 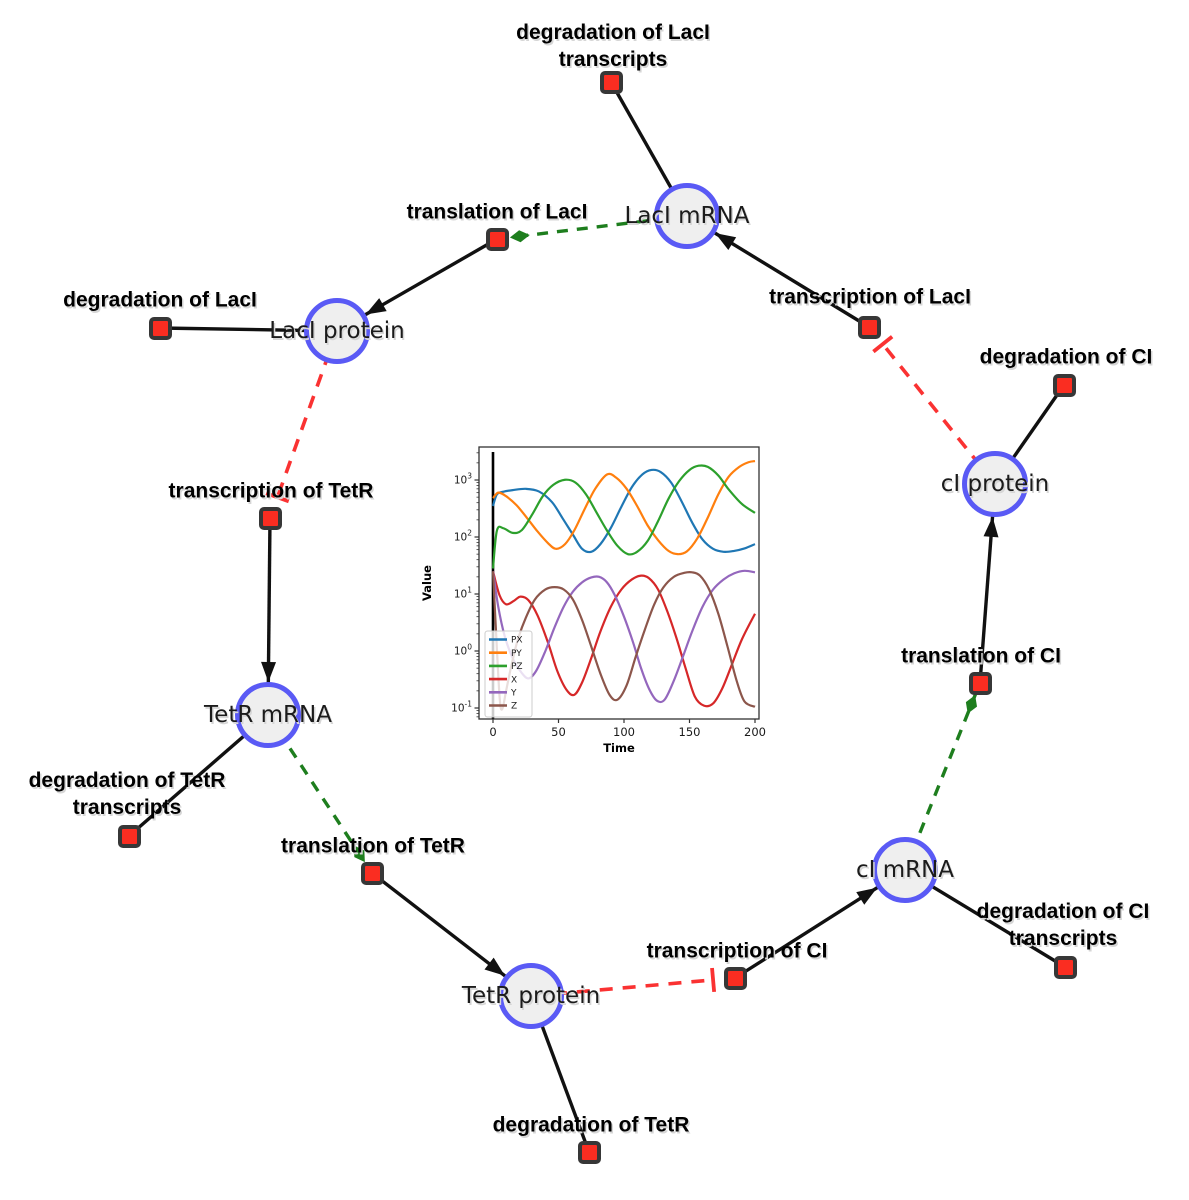 I want to click on reaction-node-deg_ci, so click(x=1064, y=385).